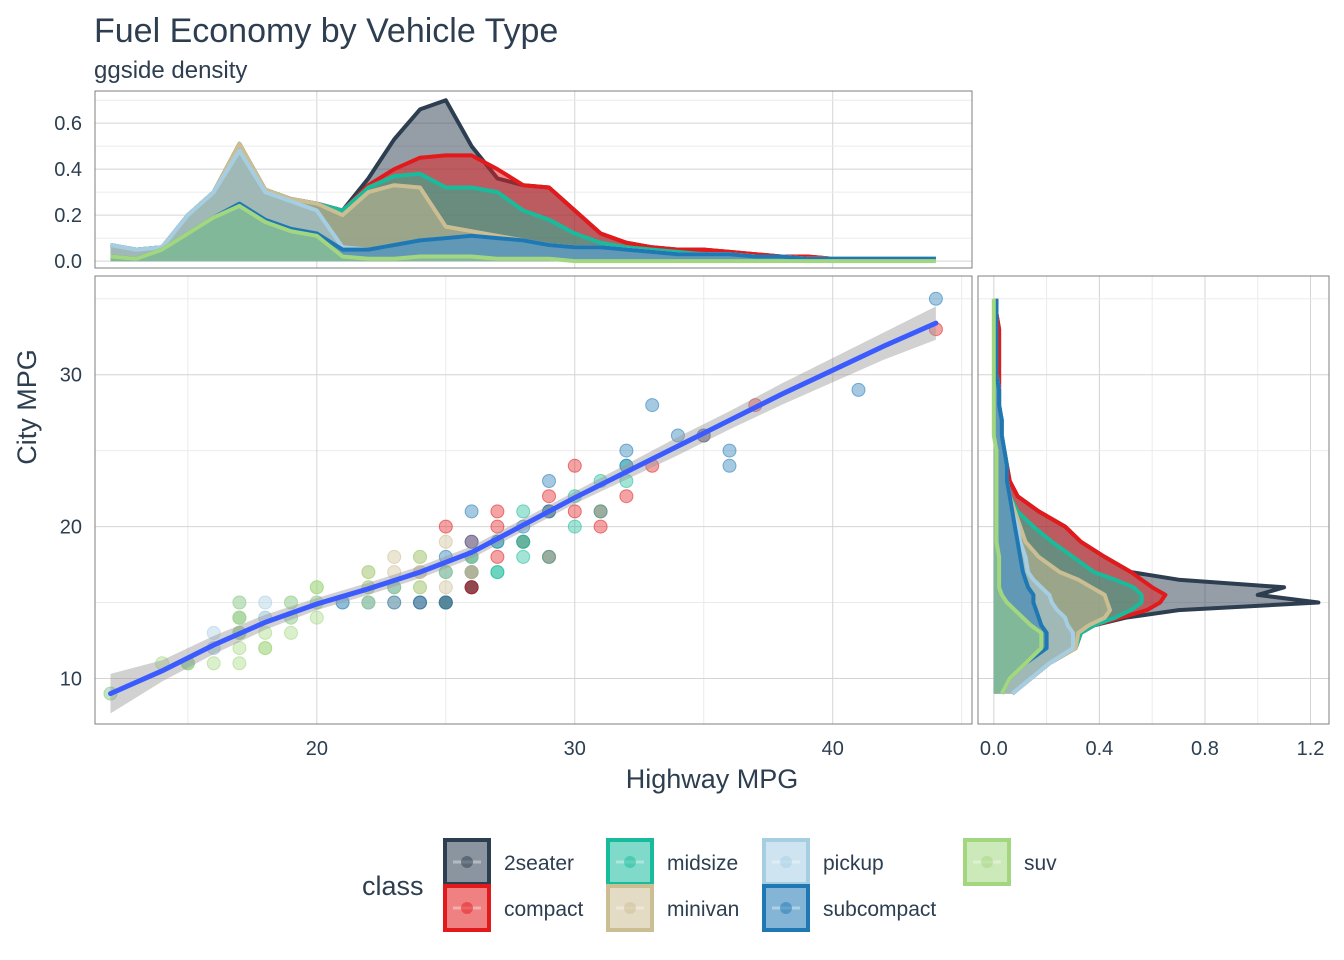 The width and height of the screenshot is (1344, 960). I want to click on right-density-area-subcompact, so click(1020, 496).